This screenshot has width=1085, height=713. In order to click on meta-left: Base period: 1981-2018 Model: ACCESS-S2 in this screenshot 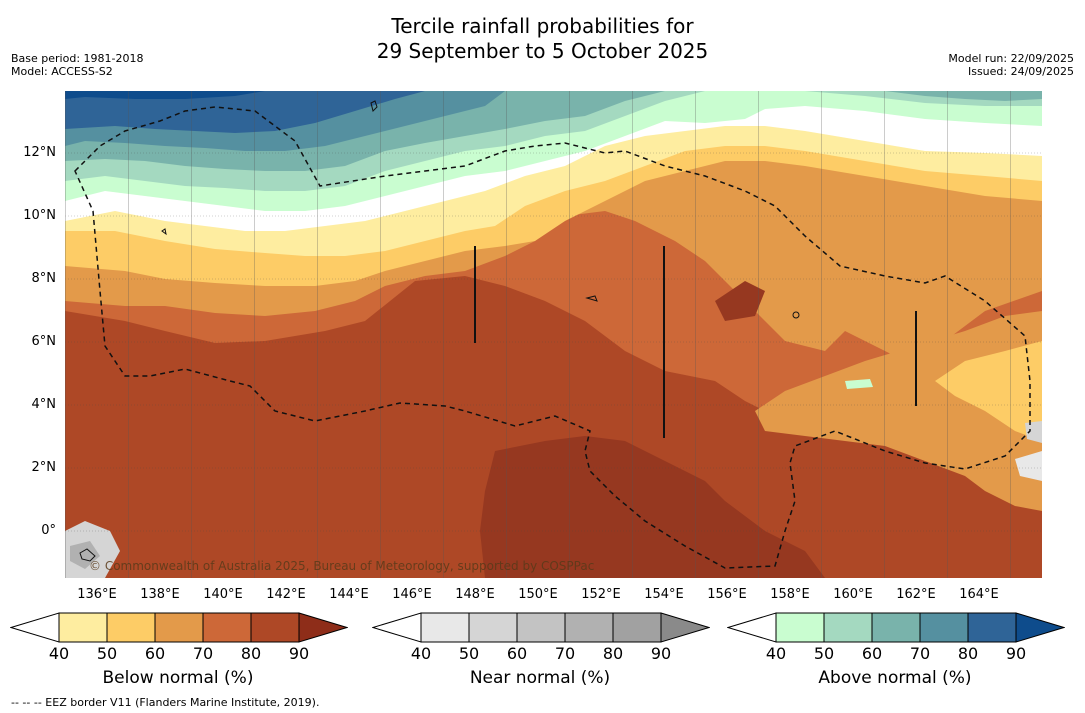, I will do `click(77, 65)`.